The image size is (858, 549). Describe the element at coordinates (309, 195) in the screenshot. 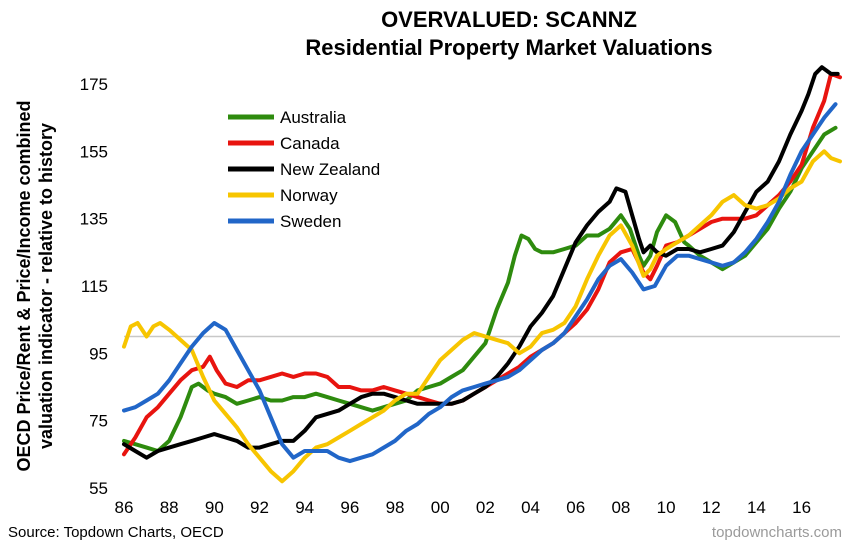

I see `legend-label: Norway` at that location.